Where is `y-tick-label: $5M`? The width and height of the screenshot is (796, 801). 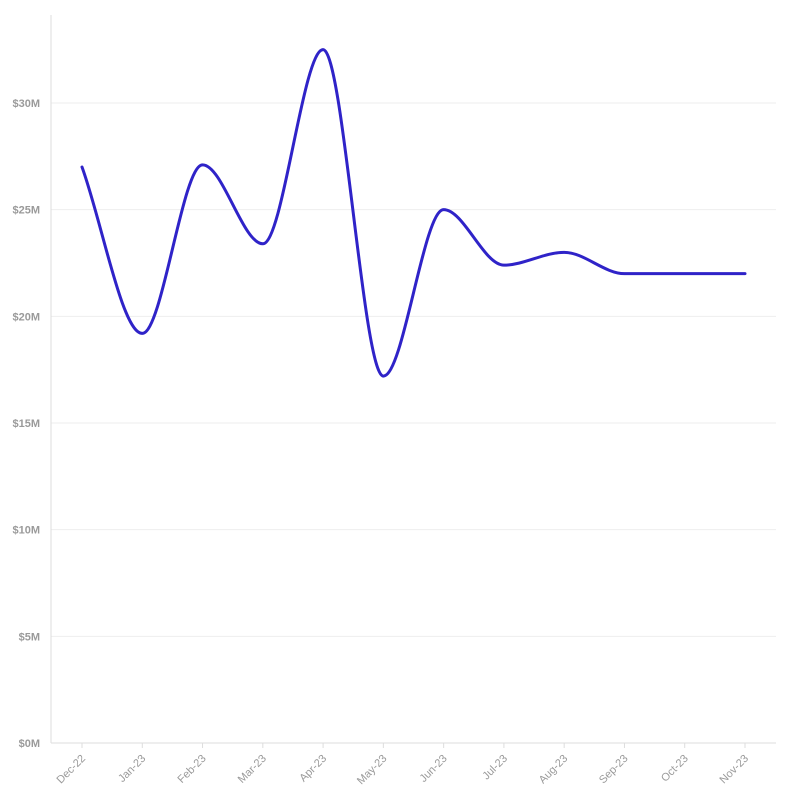
y-tick-label: $5M is located at coordinates (29, 637).